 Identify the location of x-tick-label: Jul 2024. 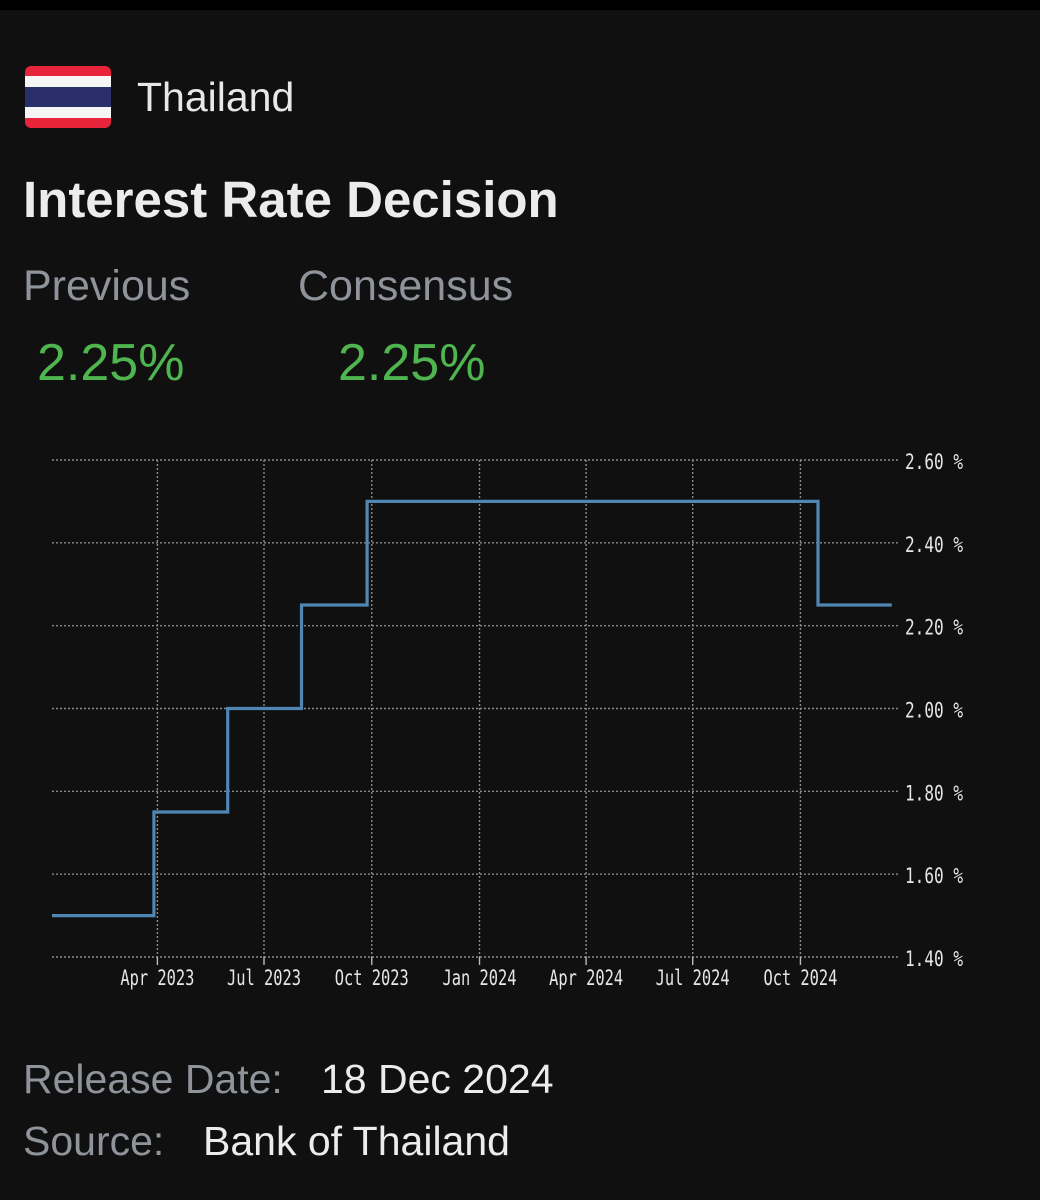
(693, 978).